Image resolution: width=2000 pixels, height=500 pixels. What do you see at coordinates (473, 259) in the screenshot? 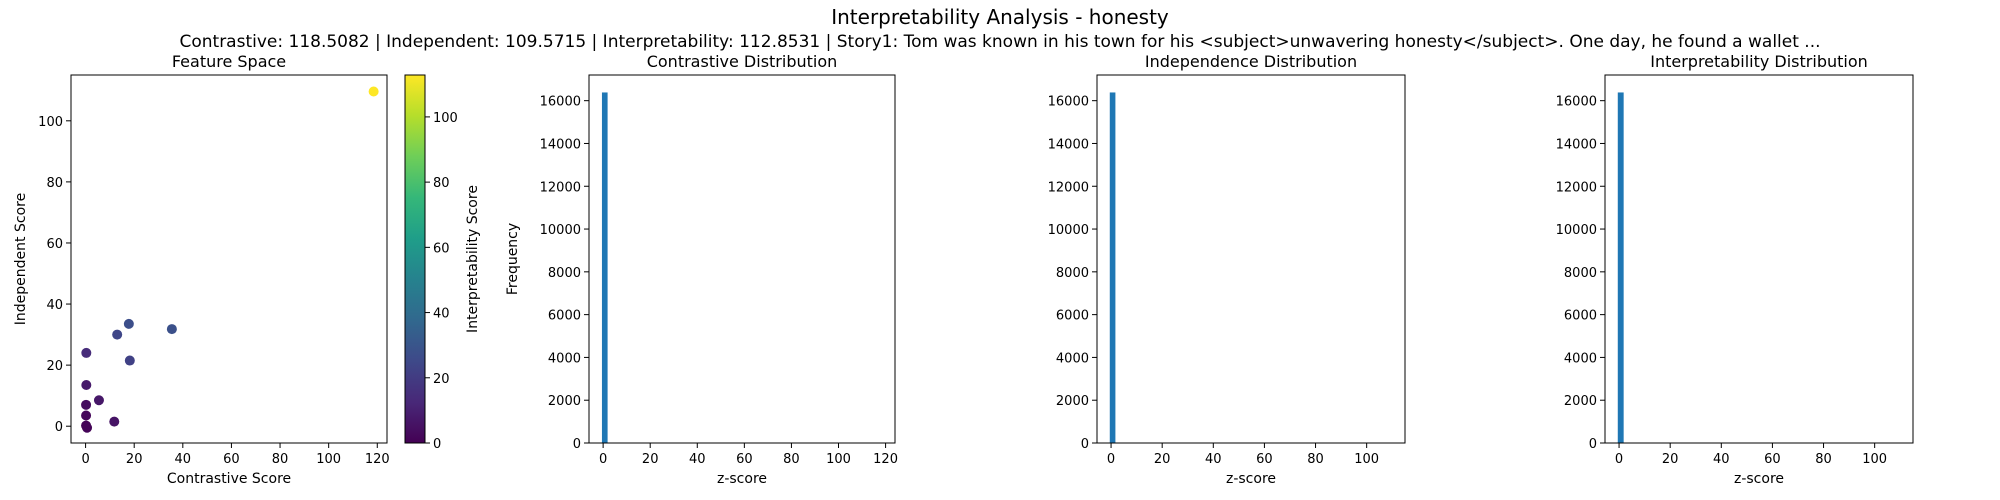
I see `colorbar-label: Interpretability Score` at bounding box center [473, 259].